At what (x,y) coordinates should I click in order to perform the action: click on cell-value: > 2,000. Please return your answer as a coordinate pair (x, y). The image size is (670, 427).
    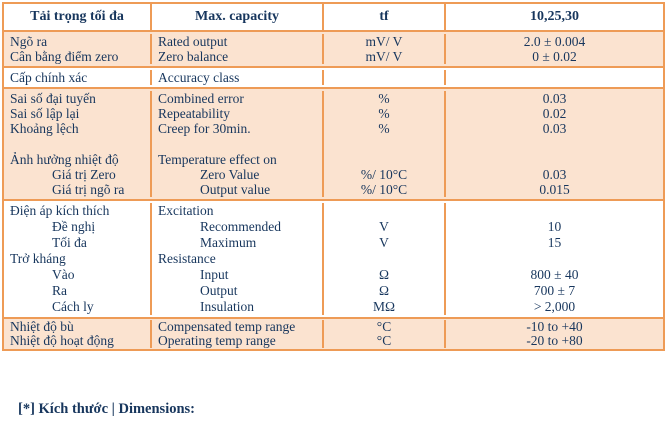
    Looking at the image, I should click on (553, 307).